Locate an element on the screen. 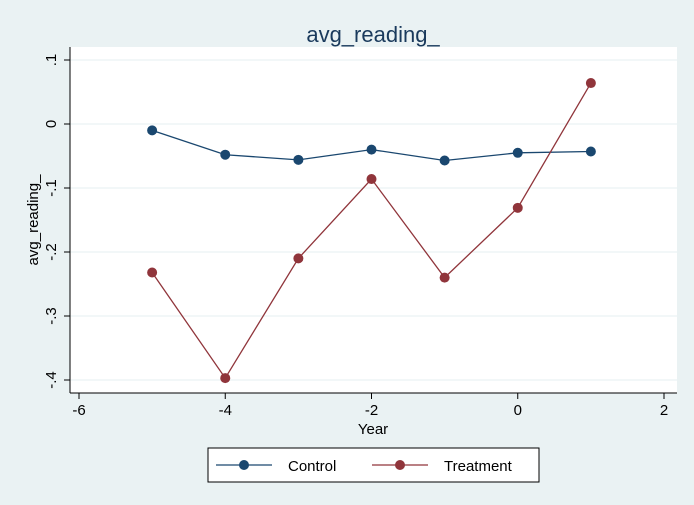 Image resolution: width=694 pixels, height=505 pixels. x-tick-label: 0 is located at coordinates (518, 410).